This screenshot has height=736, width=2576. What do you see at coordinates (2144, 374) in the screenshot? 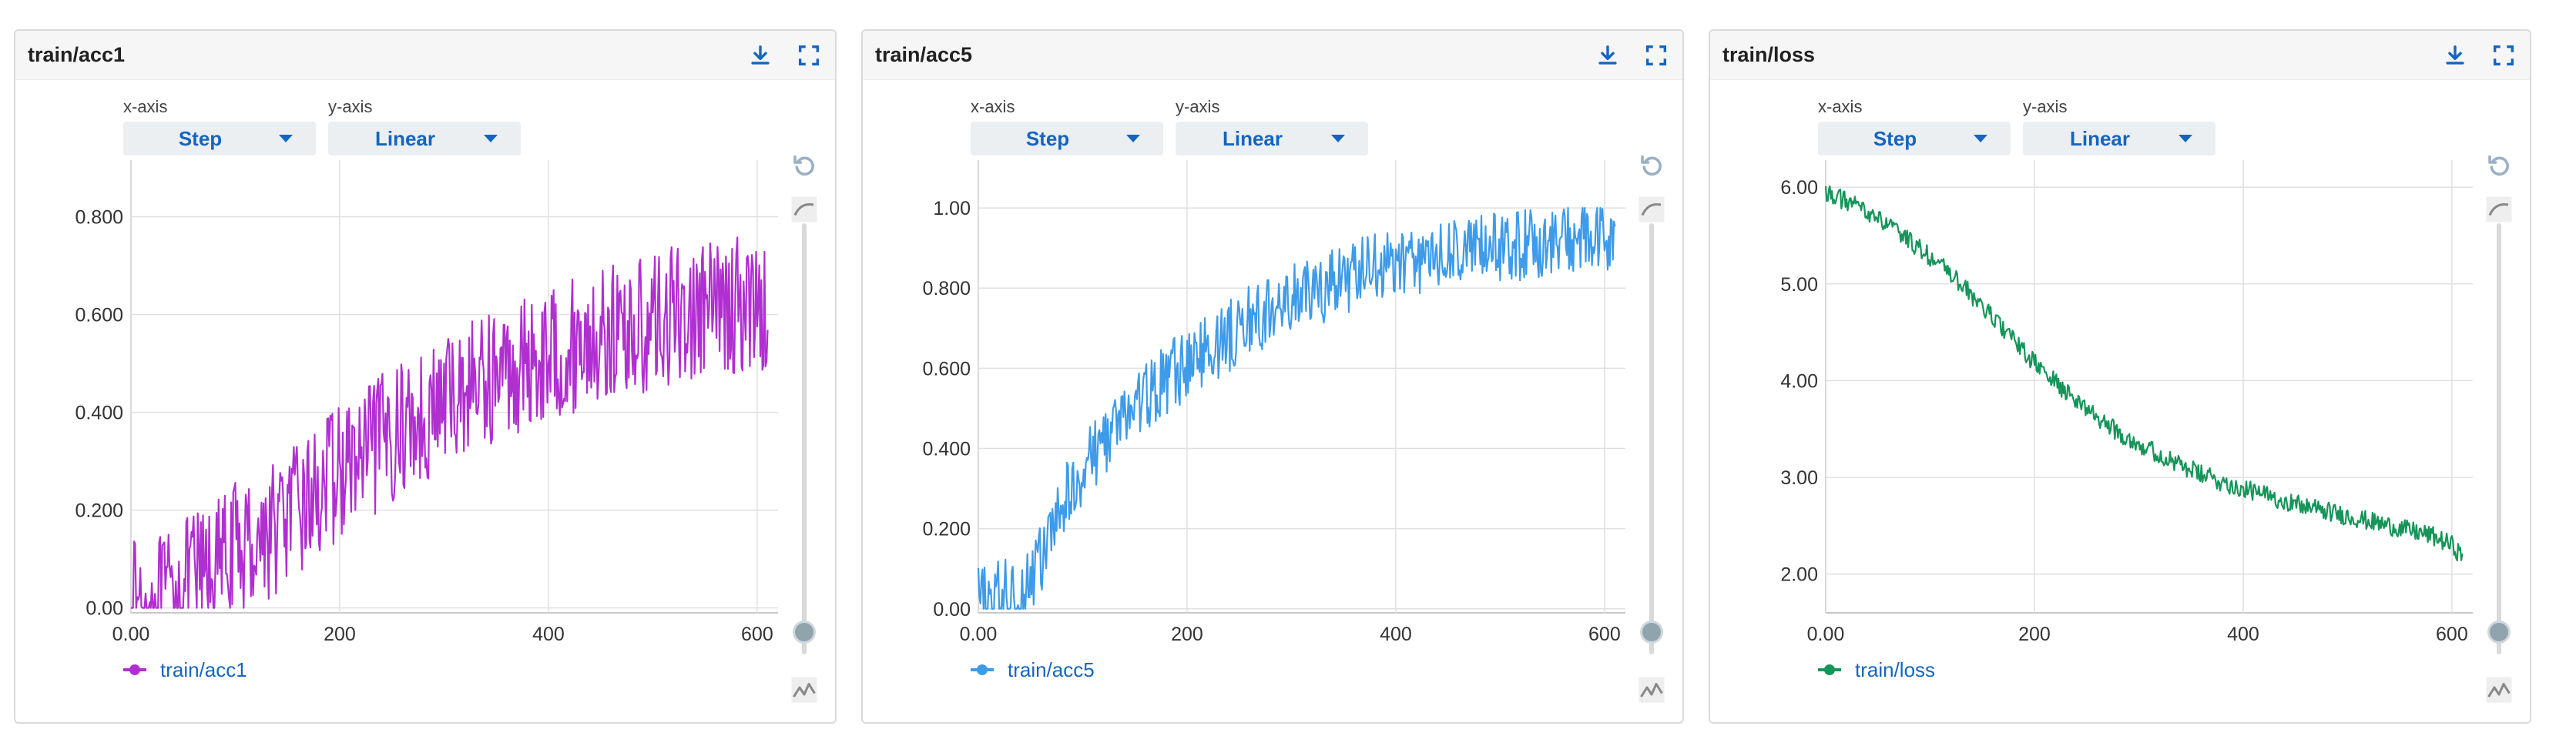
I see `series-line-train-loss` at bounding box center [2144, 374].